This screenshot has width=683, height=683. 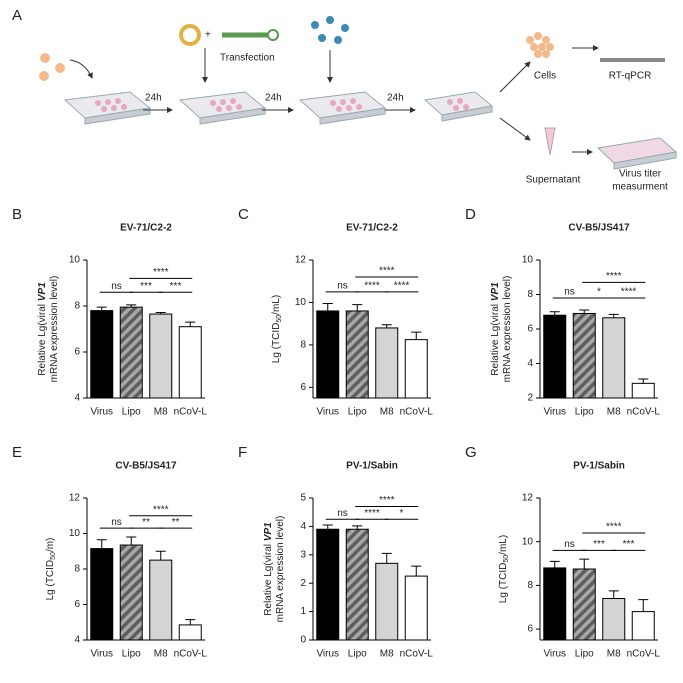 What do you see at coordinates (303, 345) in the screenshot?
I see `y-tick-label: 8` at bounding box center [303, 345].